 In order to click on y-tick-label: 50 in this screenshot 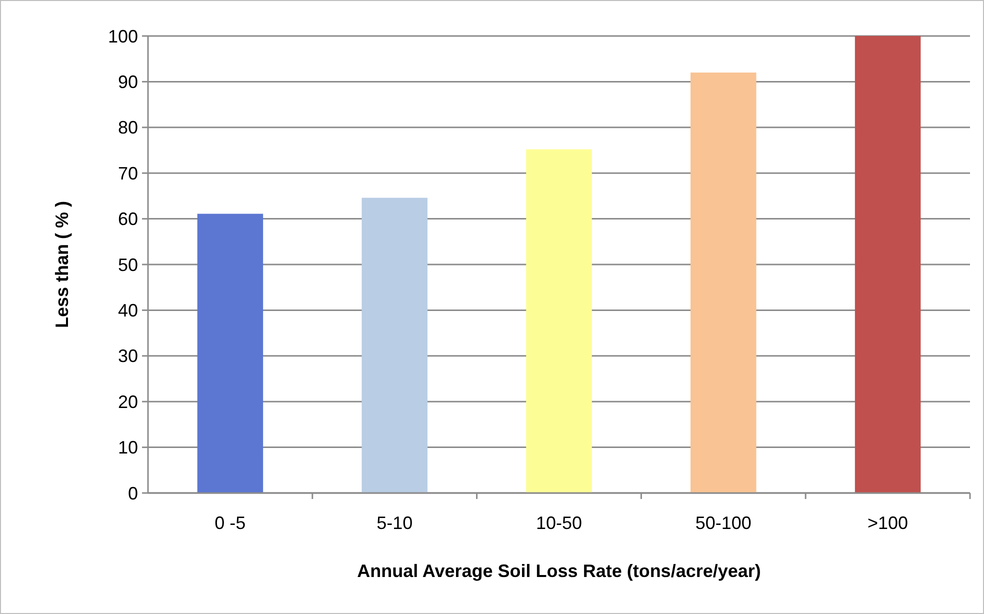, I will do `click(128, 264)`.